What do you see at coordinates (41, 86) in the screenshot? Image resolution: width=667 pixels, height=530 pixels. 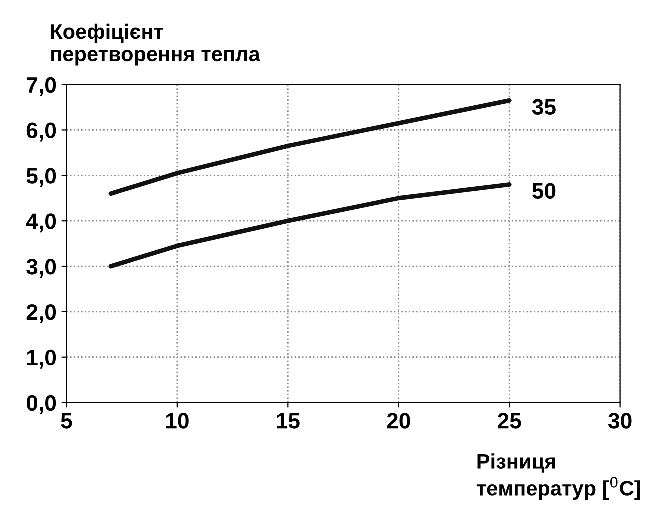 I see `y-tick-label: 7,0` at bounding box center [41, 86].